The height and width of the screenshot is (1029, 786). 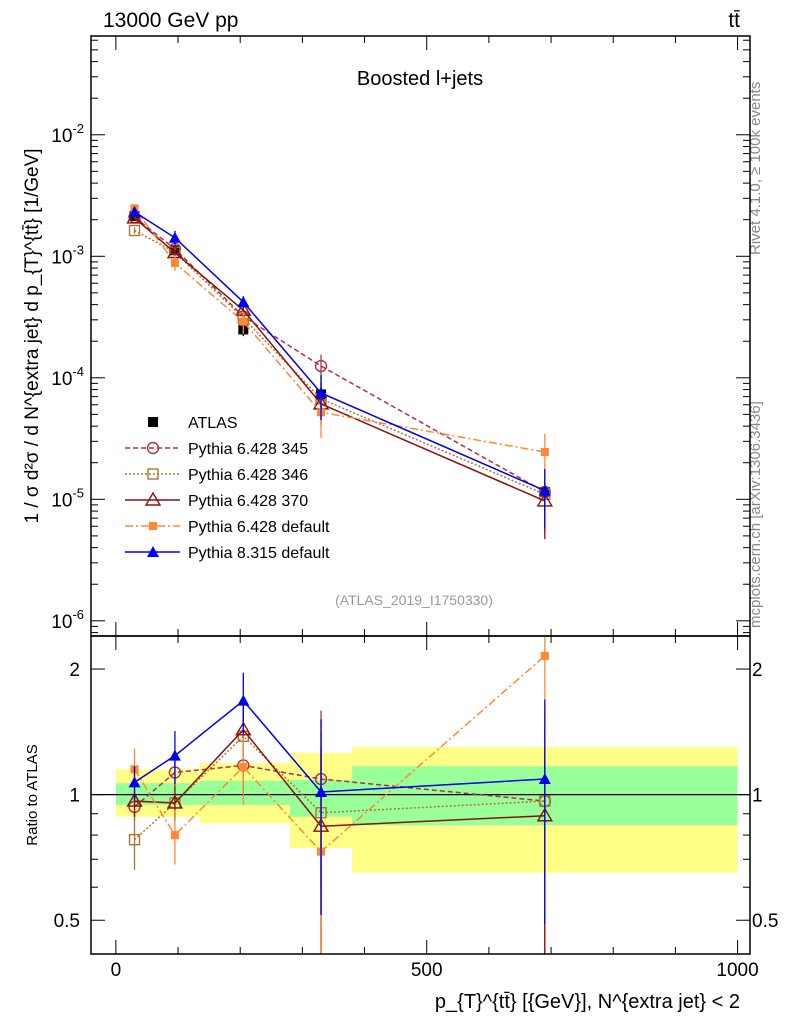 What do you see at coordinates (32, 794) in the screenshot?
I see `ratio-ylabel: Ratio to ATLAS` at bounding box center [32, 794].